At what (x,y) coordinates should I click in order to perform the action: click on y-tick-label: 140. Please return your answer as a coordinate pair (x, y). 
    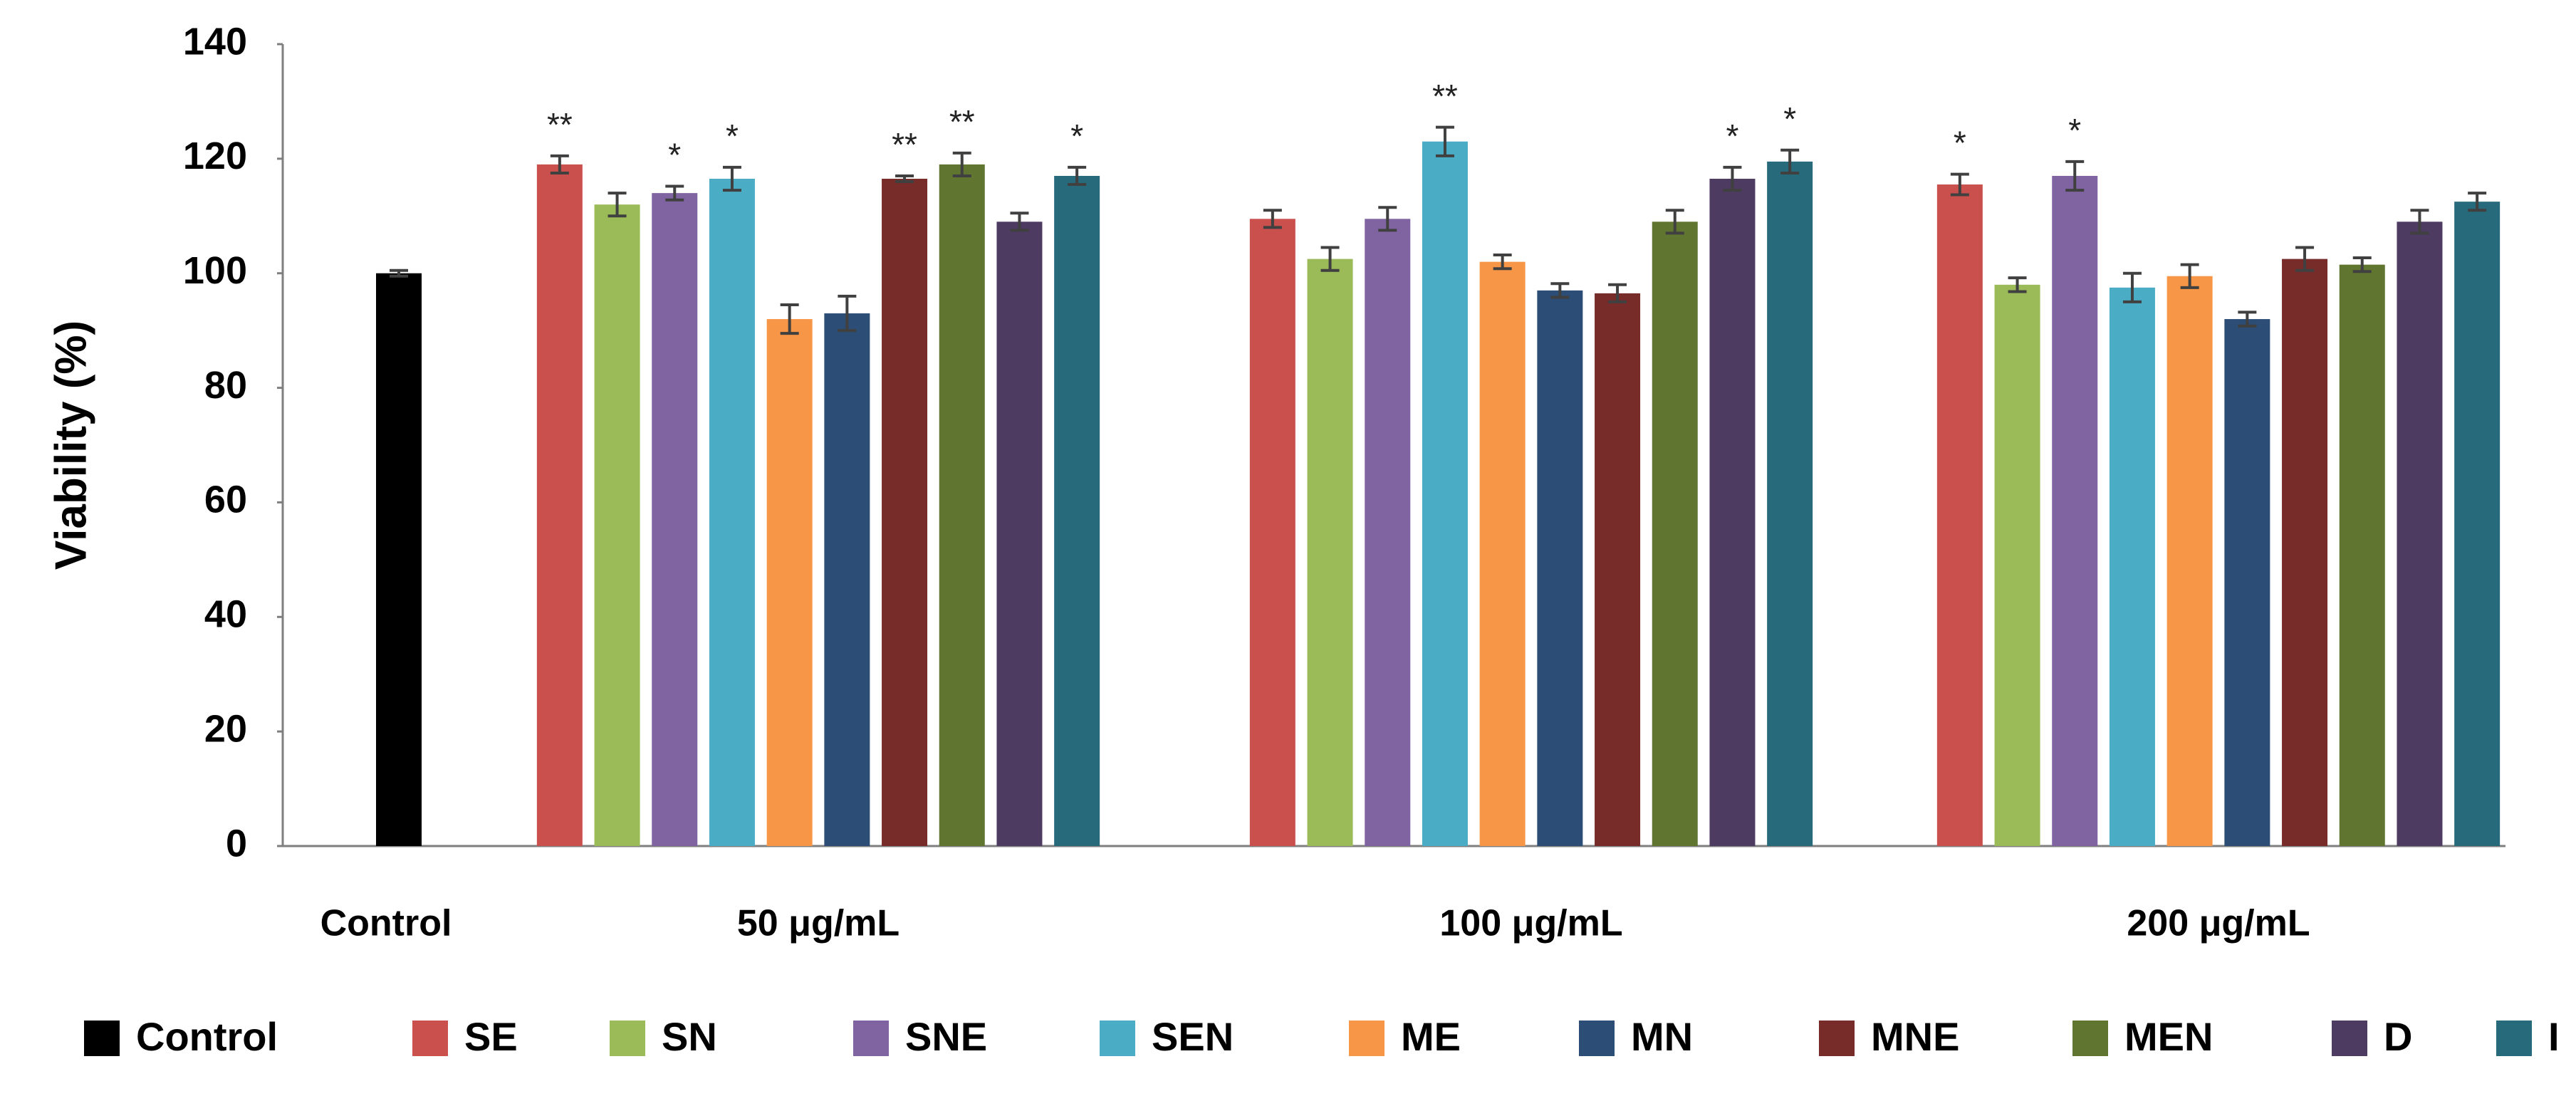
    Looking at the image, I should click on (215, 41).